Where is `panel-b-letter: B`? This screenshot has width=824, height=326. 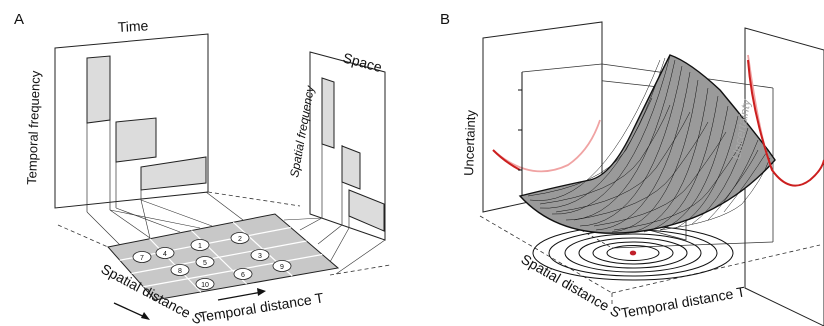
panel-b-letter: B is located at coordinates (445, 19).